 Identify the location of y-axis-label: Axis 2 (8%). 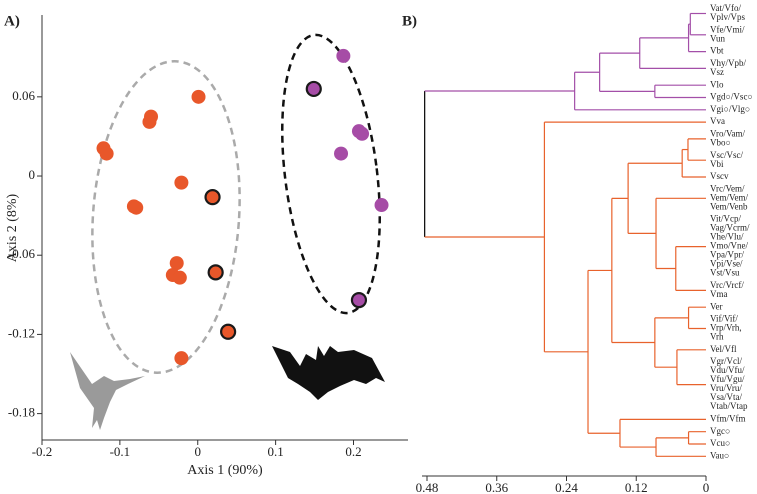
(12, 227).